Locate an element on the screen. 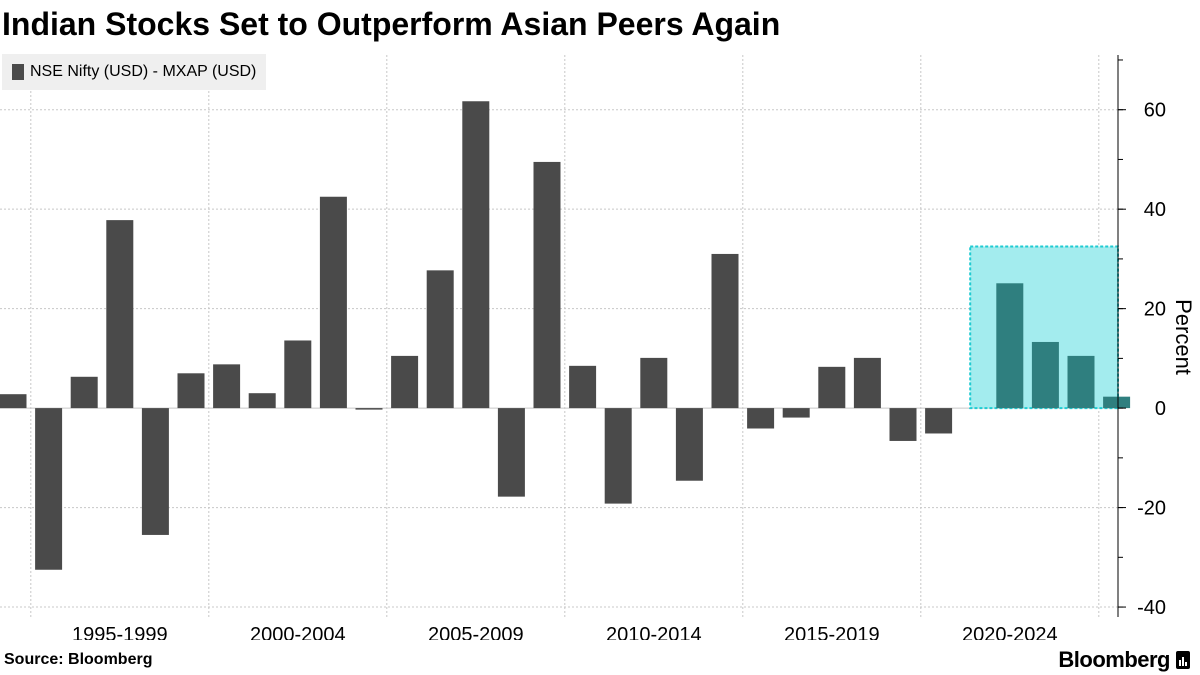  bar-1998 is located at coordinates (155, 471).